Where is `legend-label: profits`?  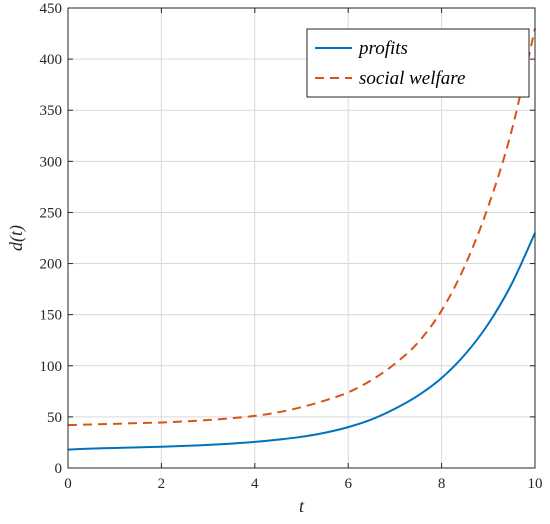 legend-label: profits is located at coordinates (382, 48).